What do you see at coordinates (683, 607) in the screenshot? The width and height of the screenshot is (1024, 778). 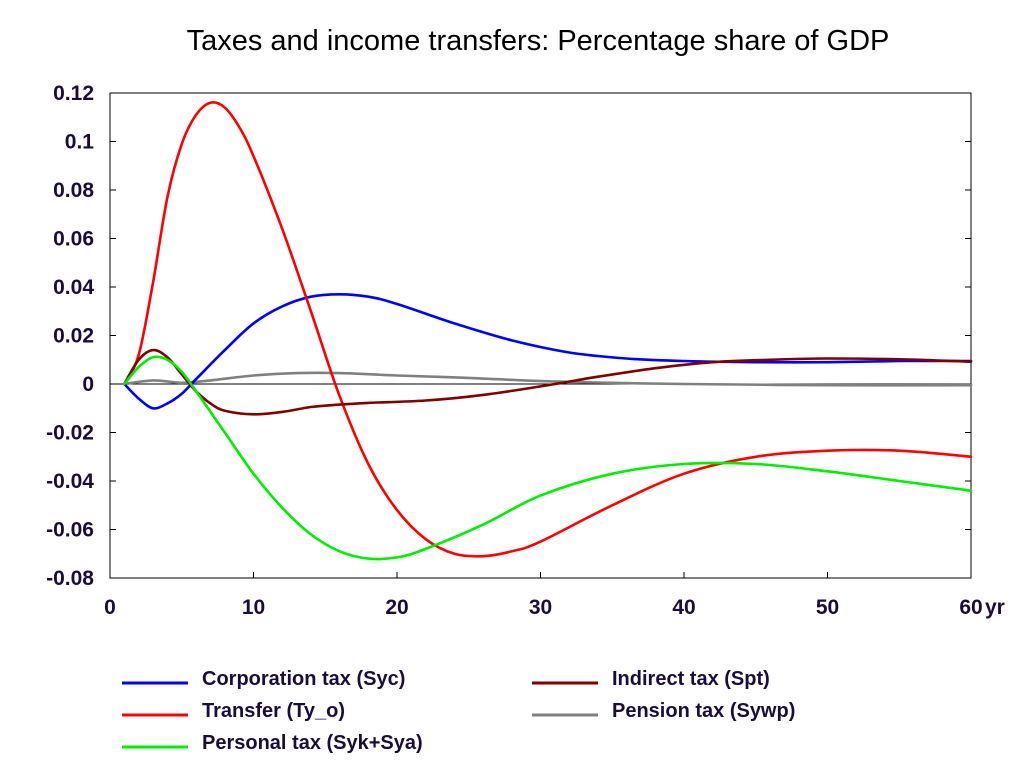 I see `x-tick-label: 40` at bounding box center [683, 607].